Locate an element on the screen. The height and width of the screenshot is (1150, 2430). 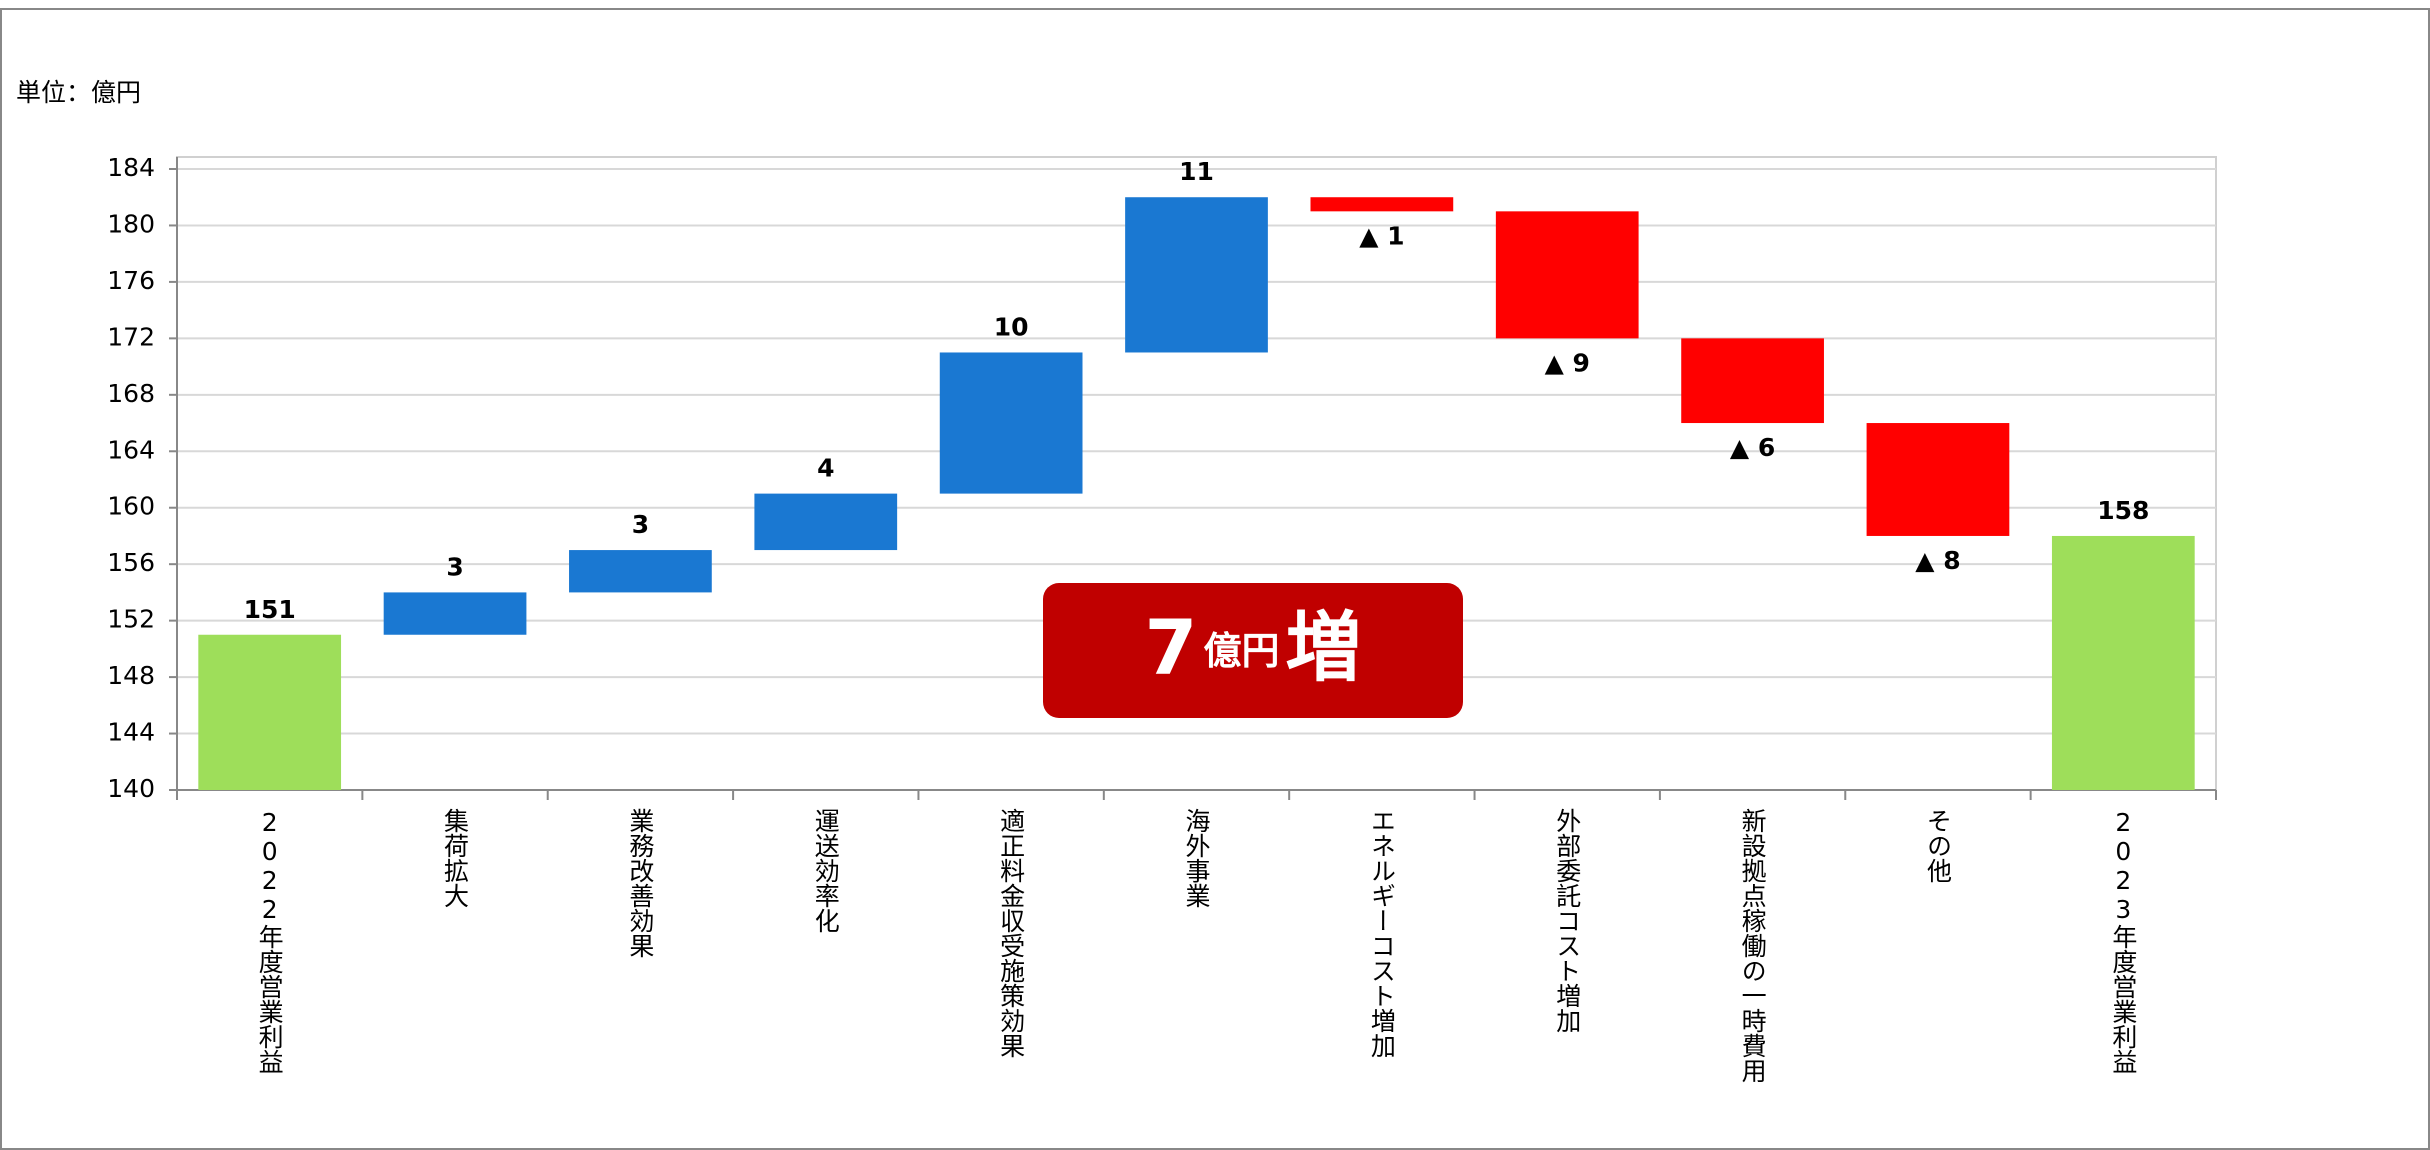
y-tick-label: 144 is located at coordinates (131, 732).